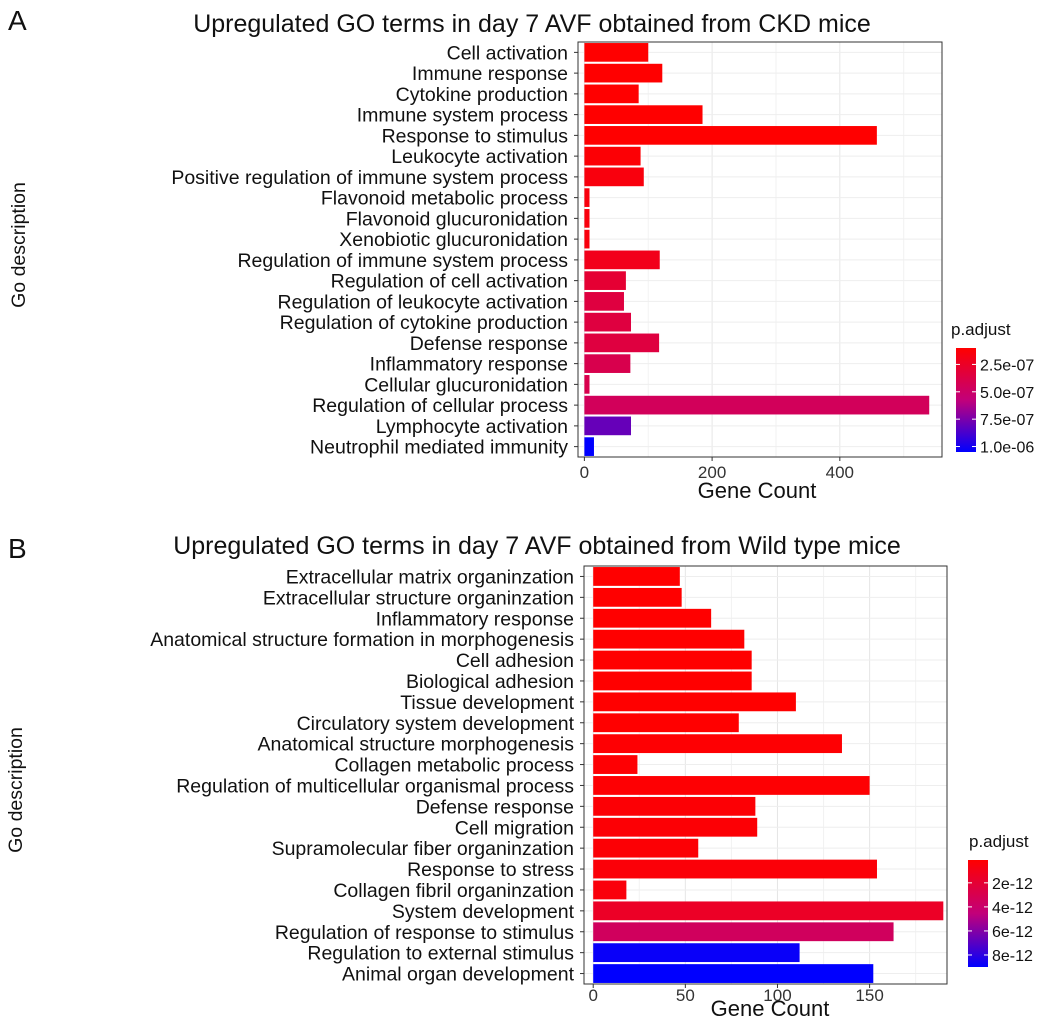 The image size is (1050, 1021). I want to click on panel-b-x-axis-title: Gene Count, so click(770, 1008).